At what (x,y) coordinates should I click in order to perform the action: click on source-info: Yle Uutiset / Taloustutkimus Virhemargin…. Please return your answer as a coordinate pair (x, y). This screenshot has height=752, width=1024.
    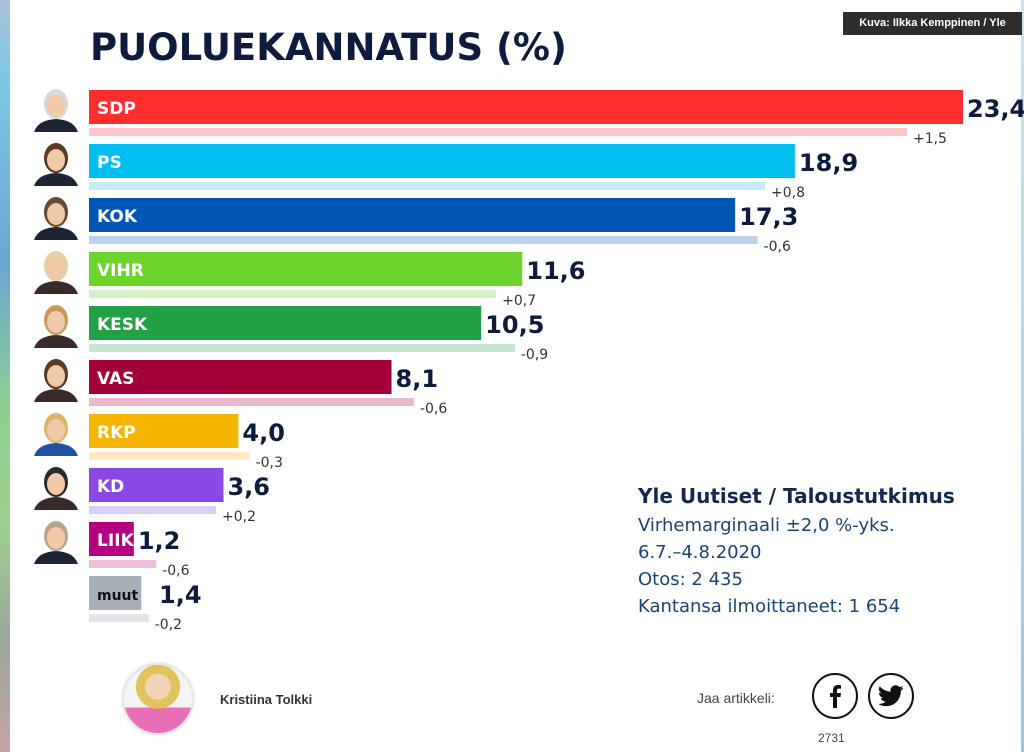
    Looking at the image, I should click on (796, 552).